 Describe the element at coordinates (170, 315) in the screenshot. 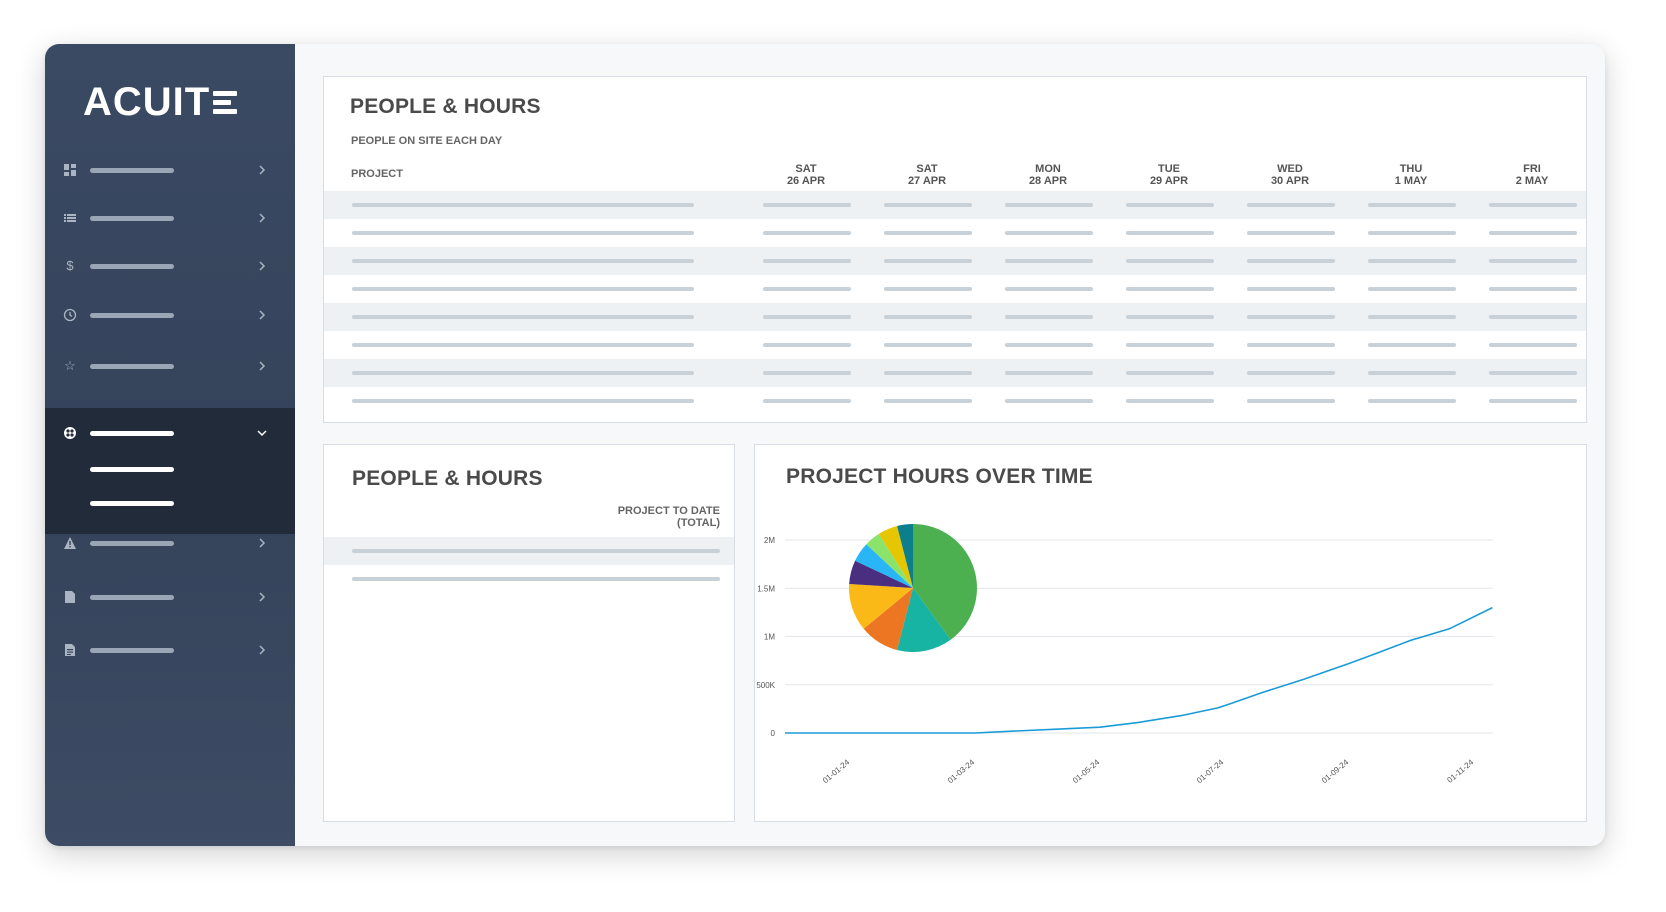

I see `sidebar-item-time` at that location.